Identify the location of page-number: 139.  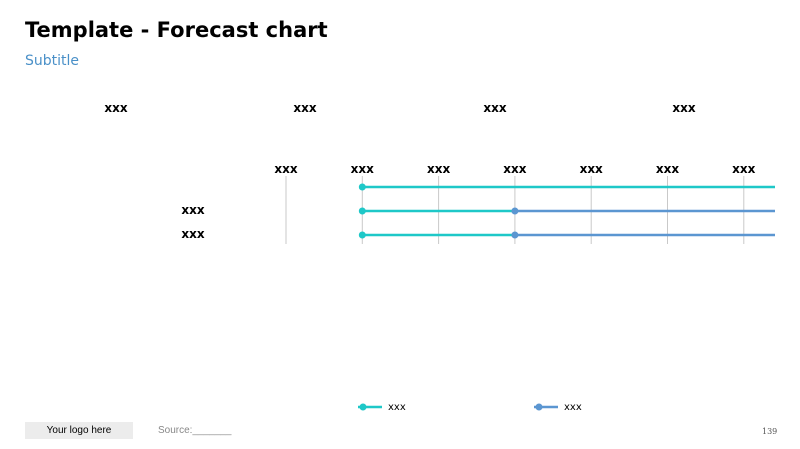
(770, 431).